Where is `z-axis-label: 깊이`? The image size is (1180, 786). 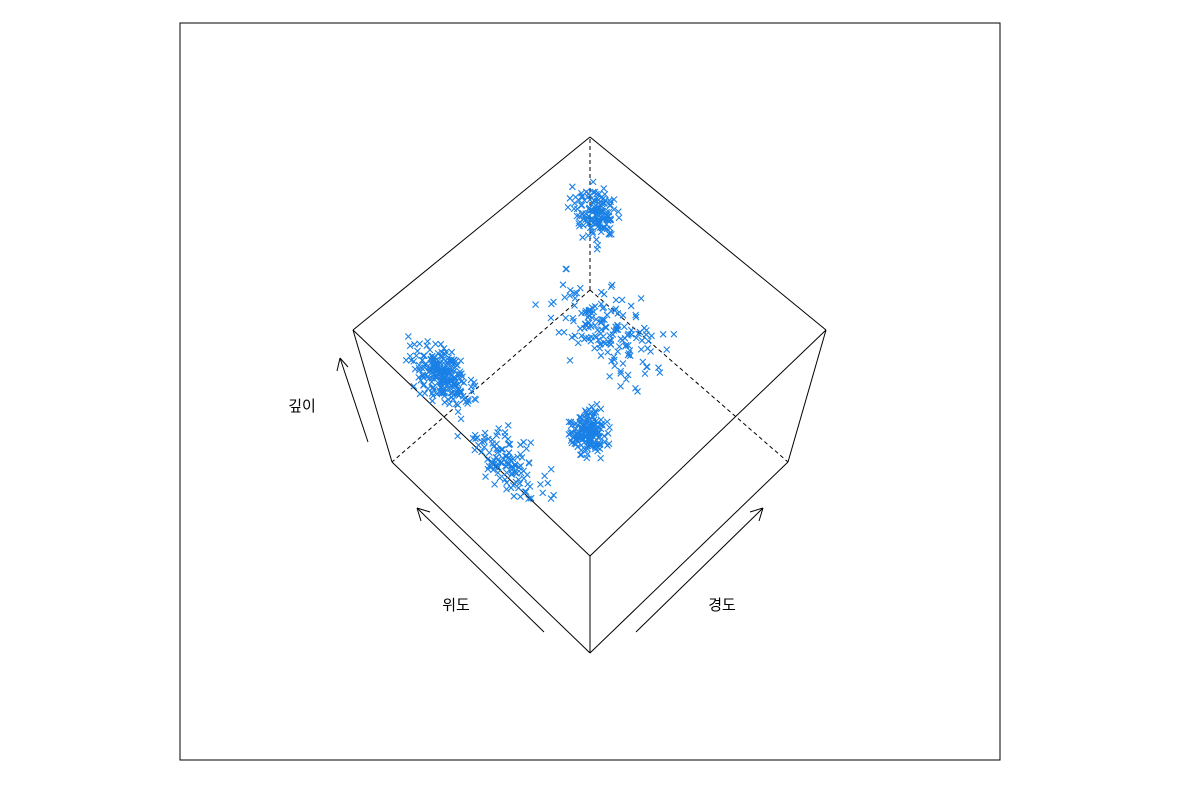
z-axis-label: 깊이 is located at coordinates (302, 406).